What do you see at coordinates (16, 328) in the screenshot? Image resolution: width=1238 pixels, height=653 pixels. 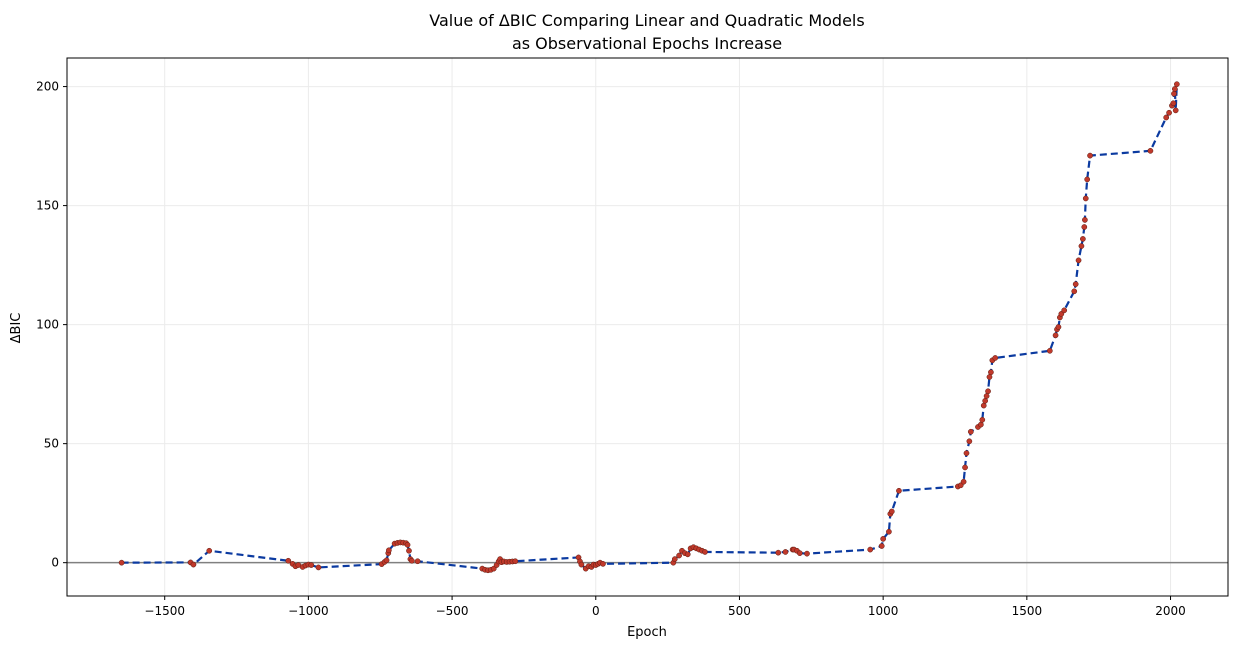 I see `y-axis-label: ΔBIC` at bounding box center [16, 328].